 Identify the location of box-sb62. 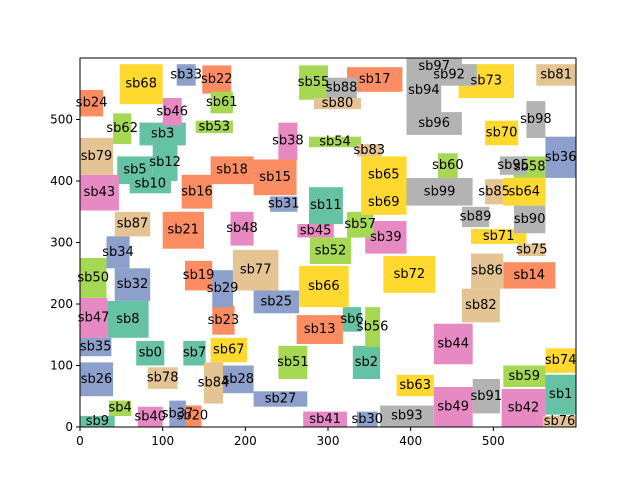
(122, 129).